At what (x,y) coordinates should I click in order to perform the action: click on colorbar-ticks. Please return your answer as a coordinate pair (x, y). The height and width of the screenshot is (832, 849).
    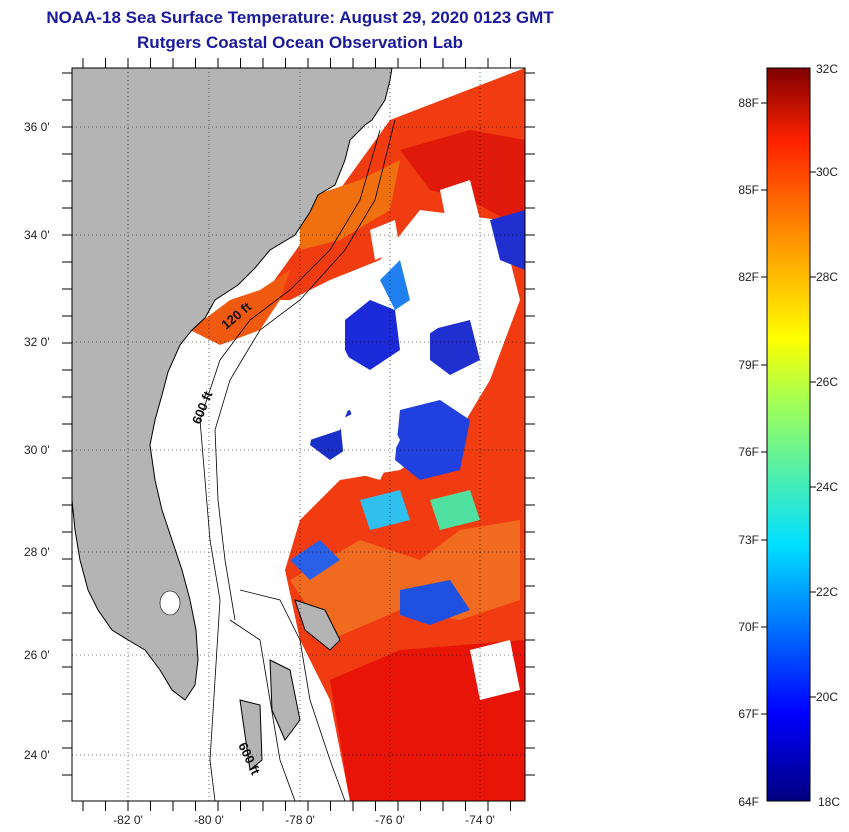
    Looking at the image, I should click on (788, 408).